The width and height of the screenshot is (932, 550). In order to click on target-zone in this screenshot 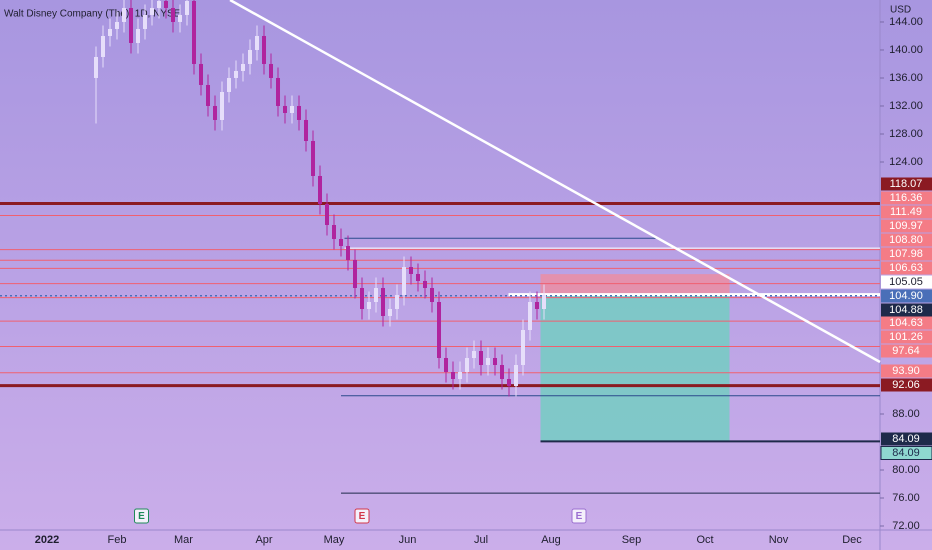, I will do `click(635, 368)`.